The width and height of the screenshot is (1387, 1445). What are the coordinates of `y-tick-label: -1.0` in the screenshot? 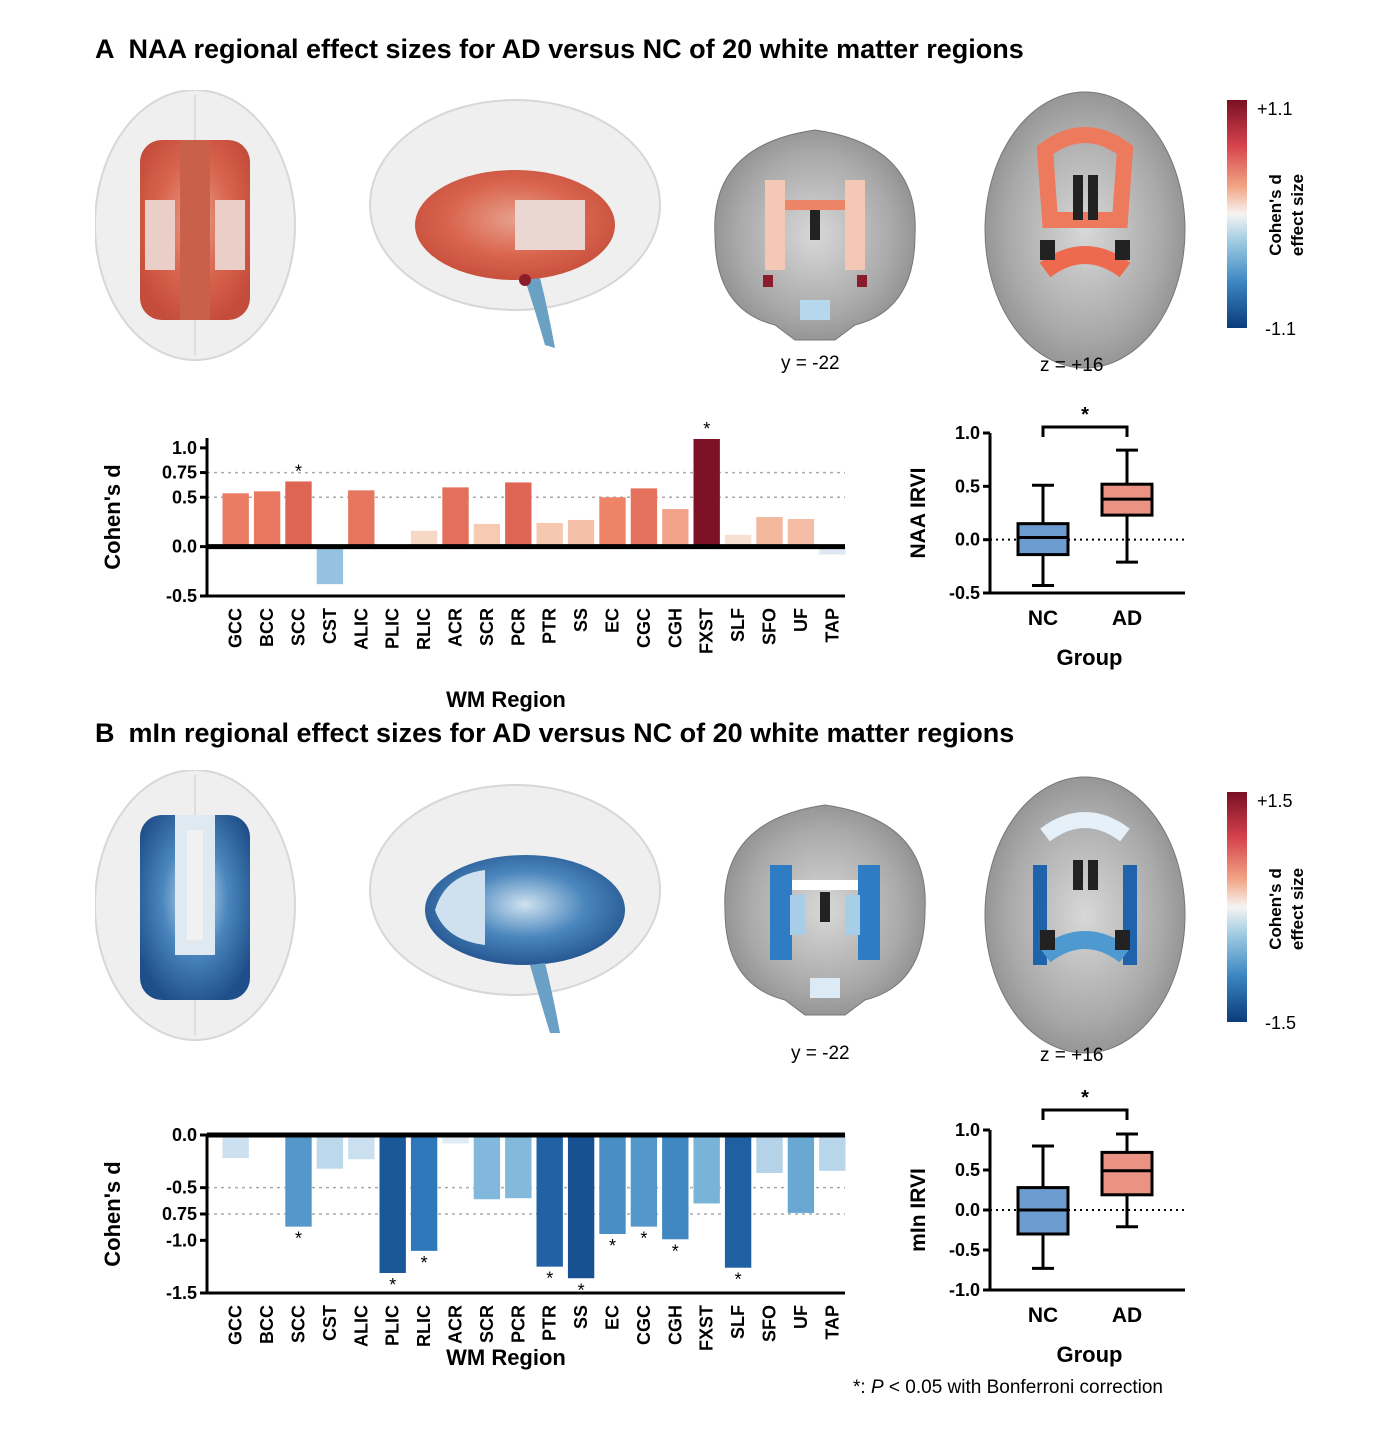 It's located at (964, 1290).